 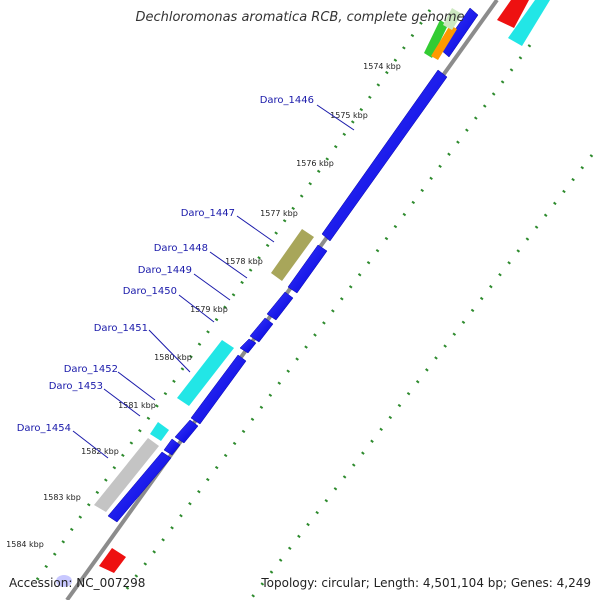 What do you see at coordinates (137, 405) in the screenshot?
I see `scale-tick-label: 1581 kbp` at bounding box center [137, 405].